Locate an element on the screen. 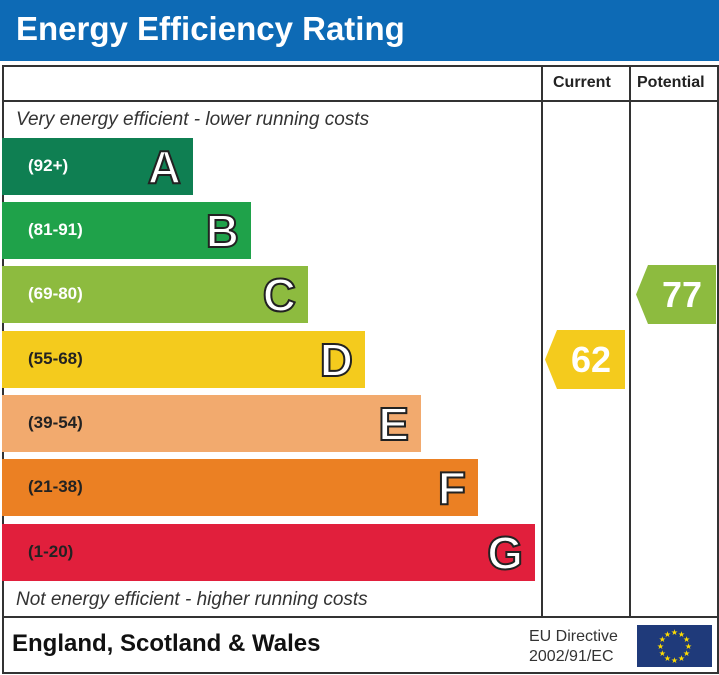  region-label: England, Scotland & Wales is located at coordinates (166, 643).